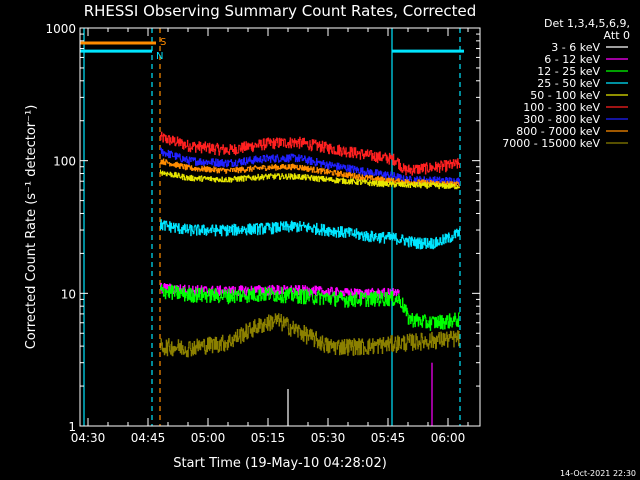  What do you see at coordinates (64, 162) in the screenshot?
I see `y-tick-label: 100` at bounding box center [64, 162].